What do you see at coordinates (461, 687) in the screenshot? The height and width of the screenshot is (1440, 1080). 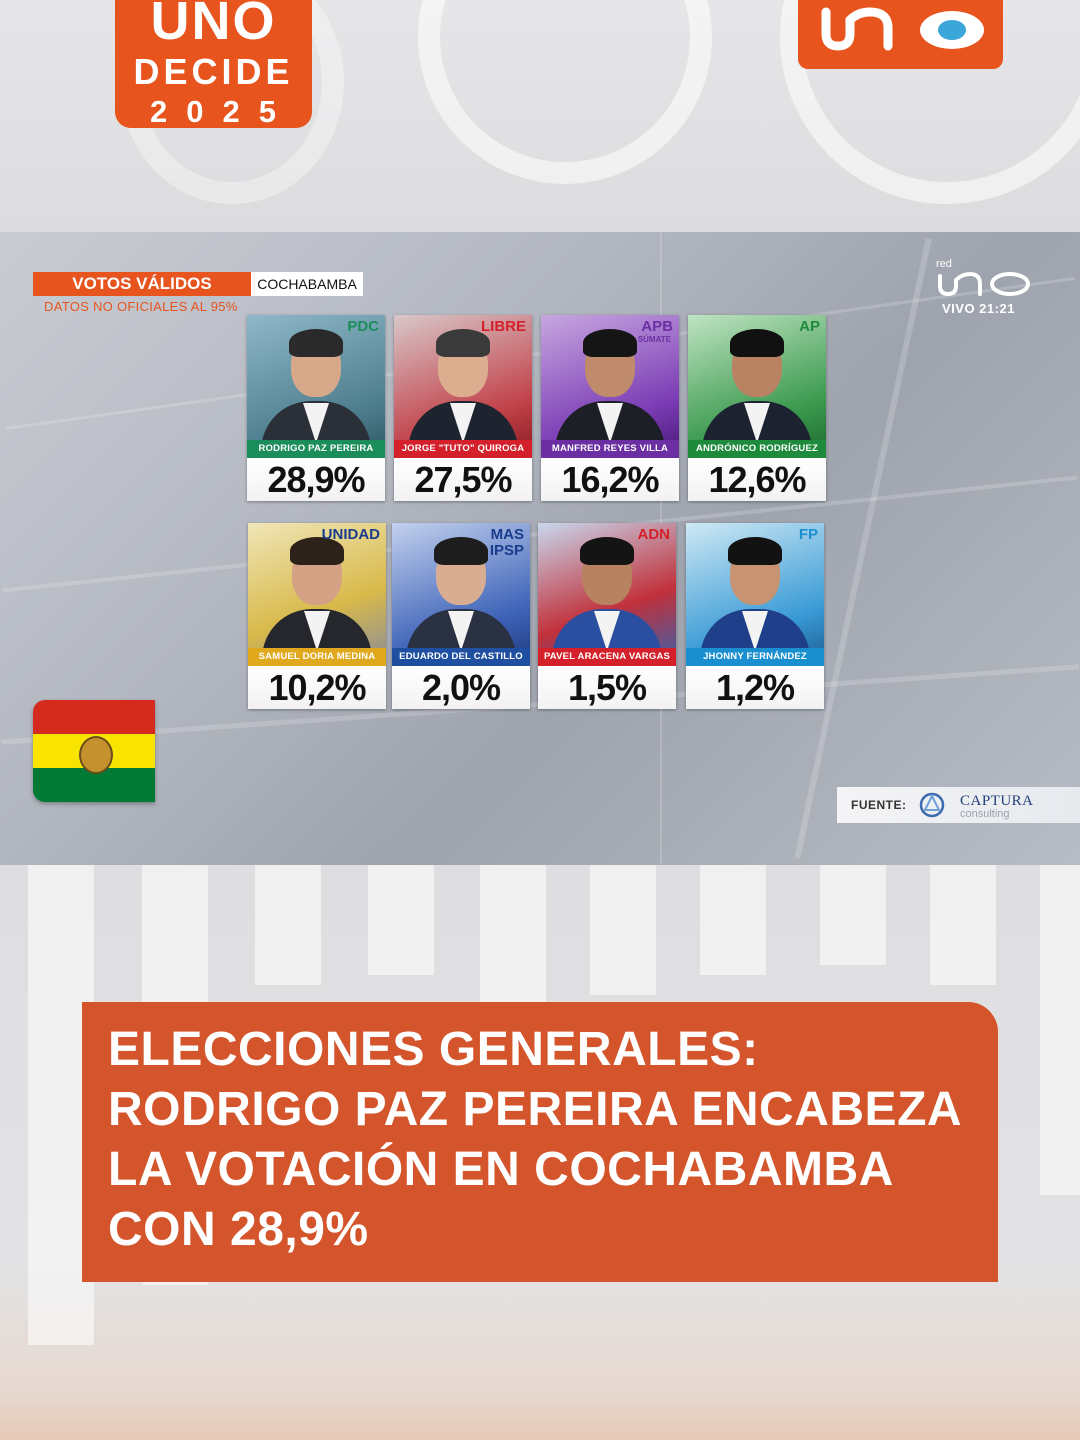 I see `candidate-percent: 2,0%` at bounding box center [461, 687].